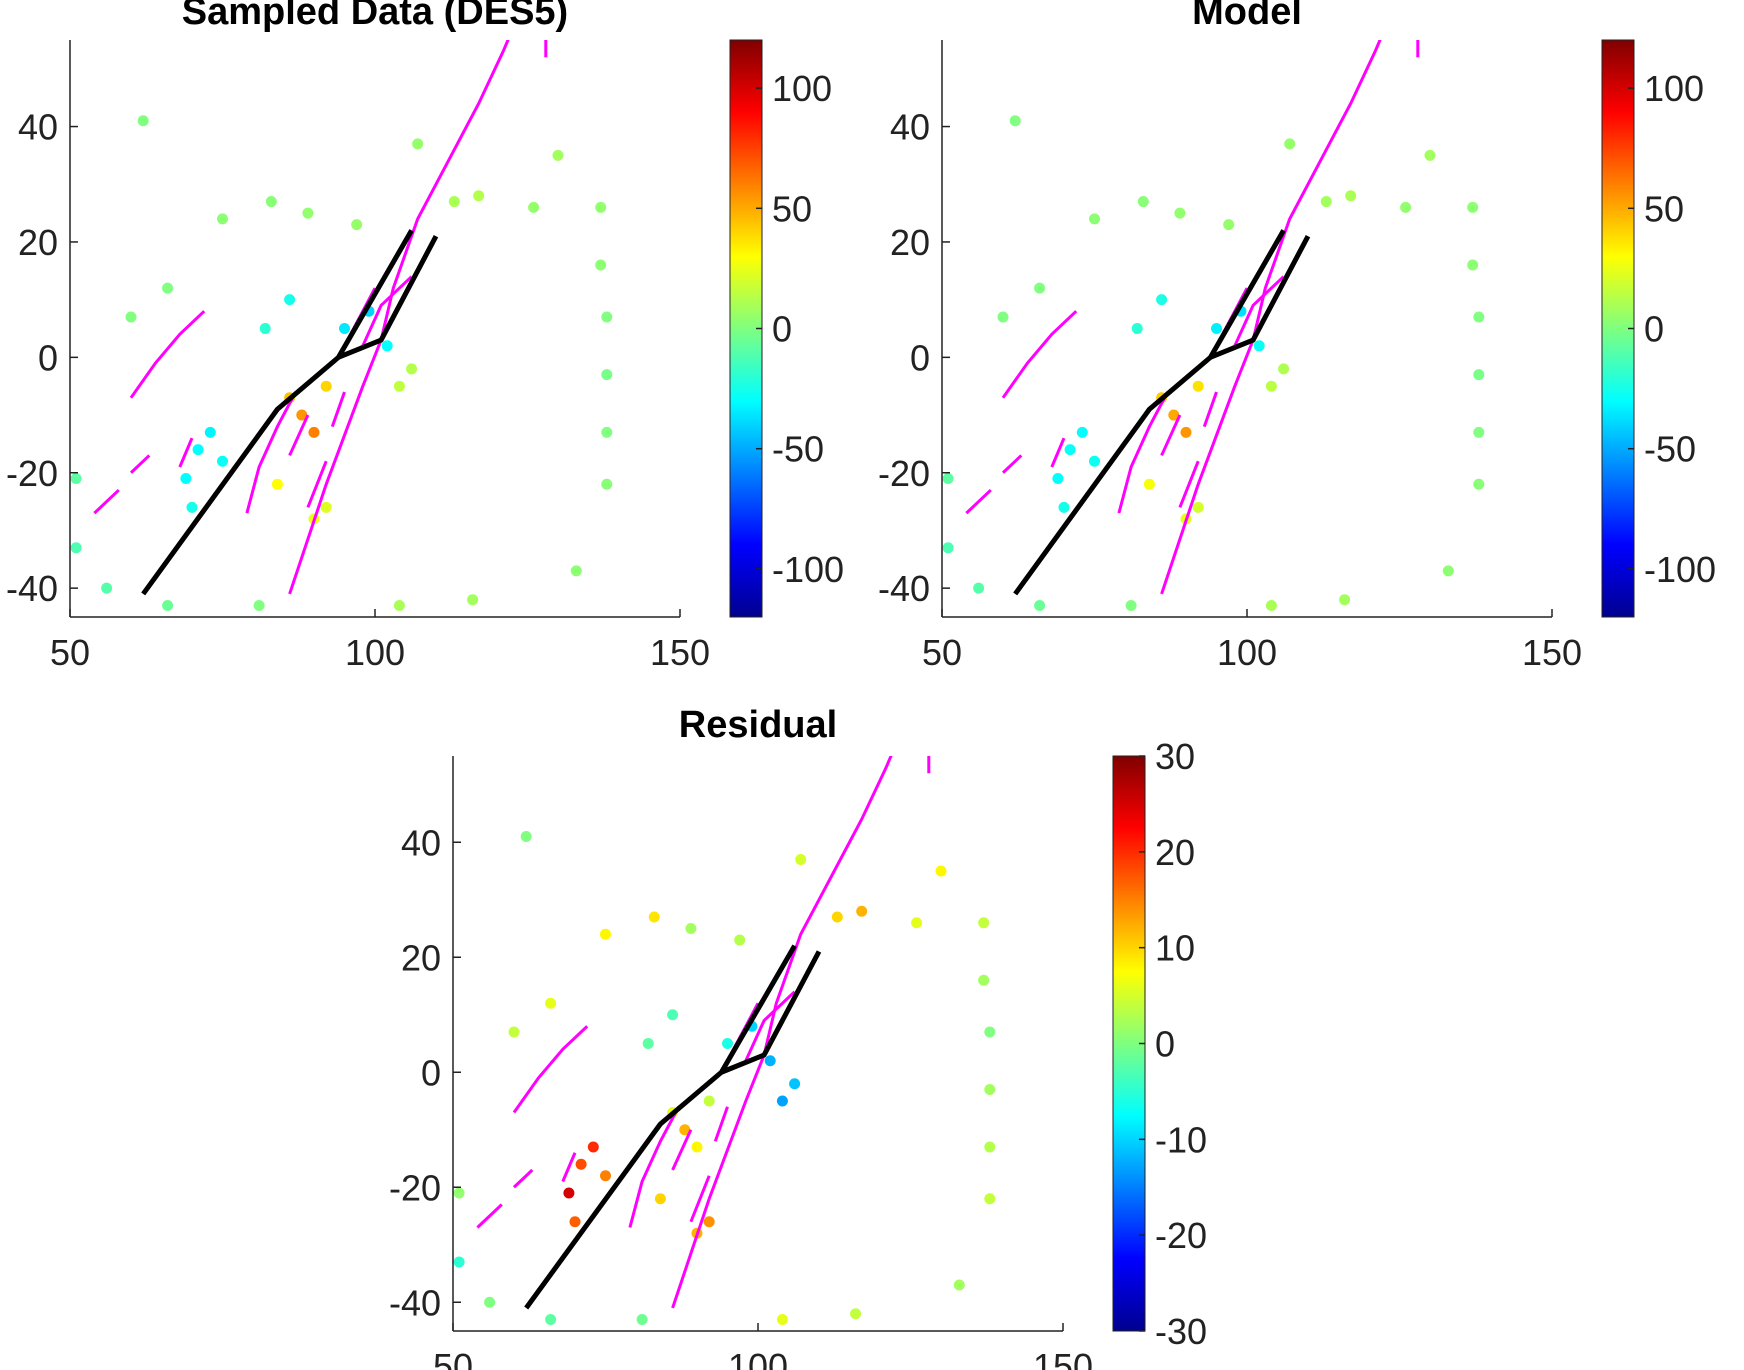 Image resolution: width=1744 pixels, height=1370 pixels. What do you see at coordinates (1670, 449) in the screenshot?
I see `colorbar-tick-label: -50` at bounding box center [1670, 449].